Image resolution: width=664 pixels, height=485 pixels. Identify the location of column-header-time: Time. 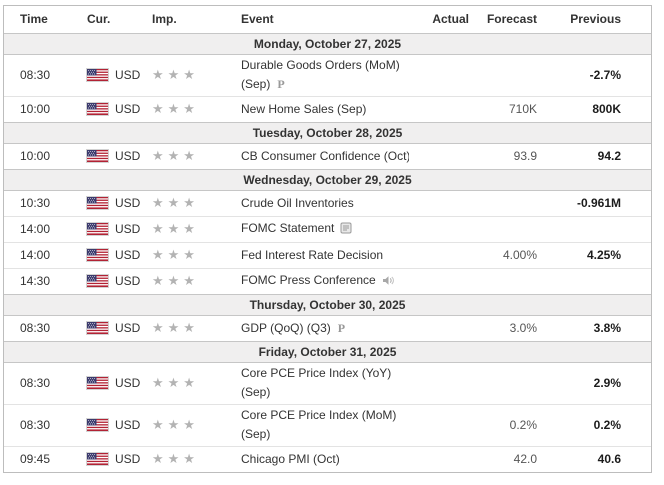
(34, 19).